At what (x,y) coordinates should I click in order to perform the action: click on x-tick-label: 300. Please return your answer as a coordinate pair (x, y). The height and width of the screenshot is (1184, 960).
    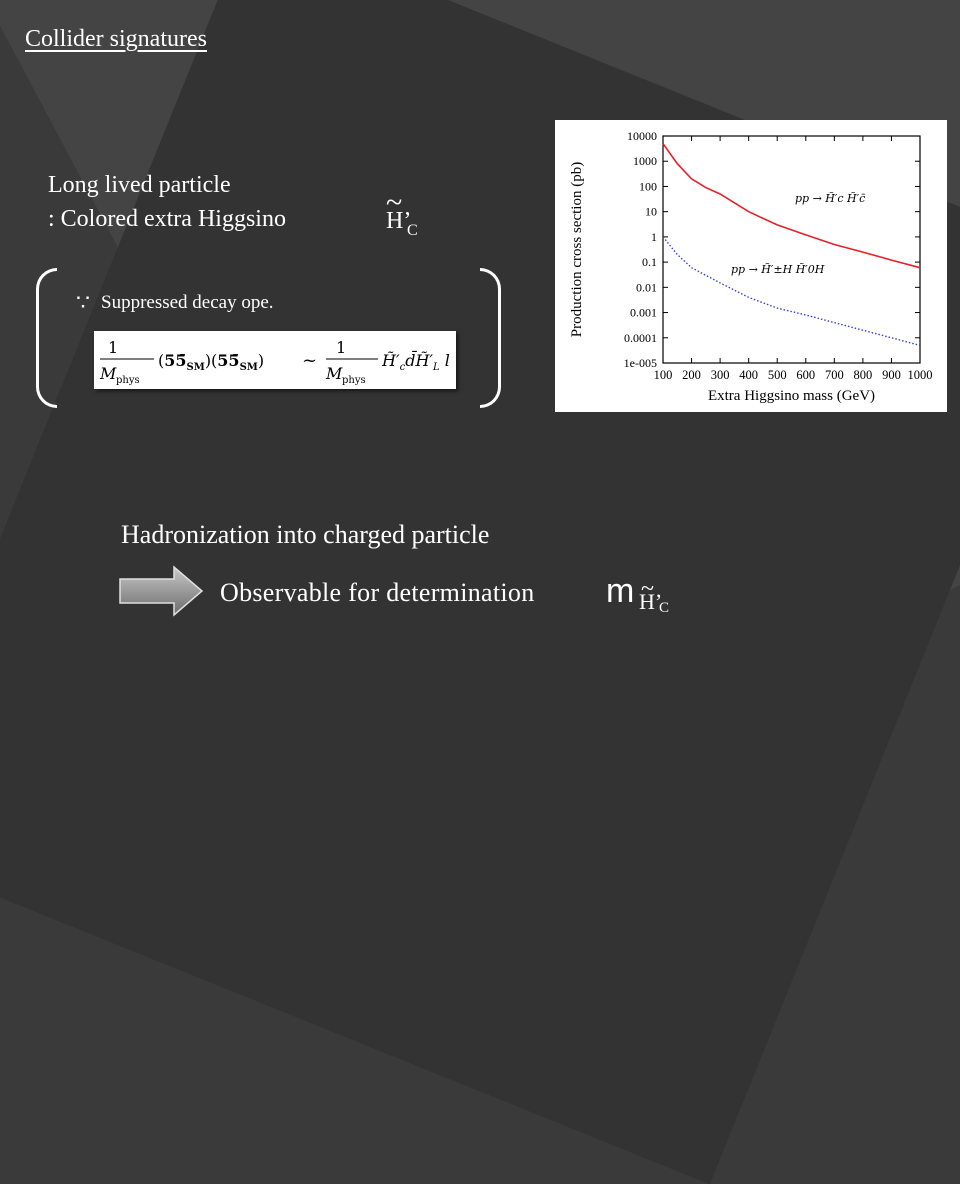
    Looking at the image, I should click on (720, 375).